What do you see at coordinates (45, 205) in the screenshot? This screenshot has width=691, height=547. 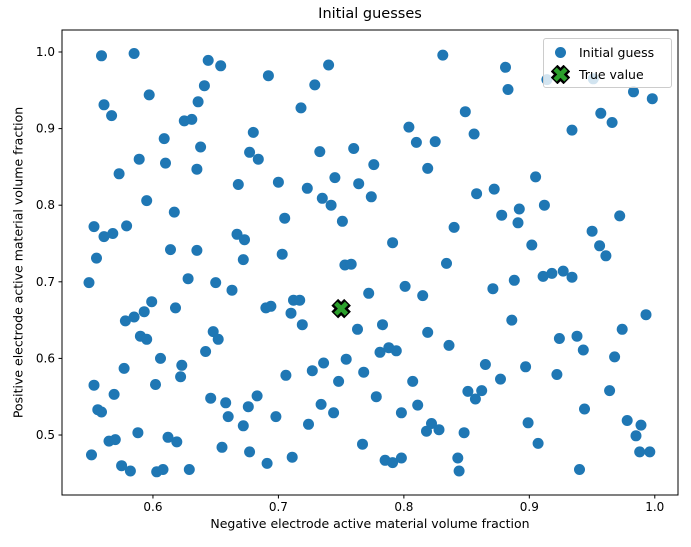 I see `y-tick-label: 0.8` at bounding box center [45, 205].